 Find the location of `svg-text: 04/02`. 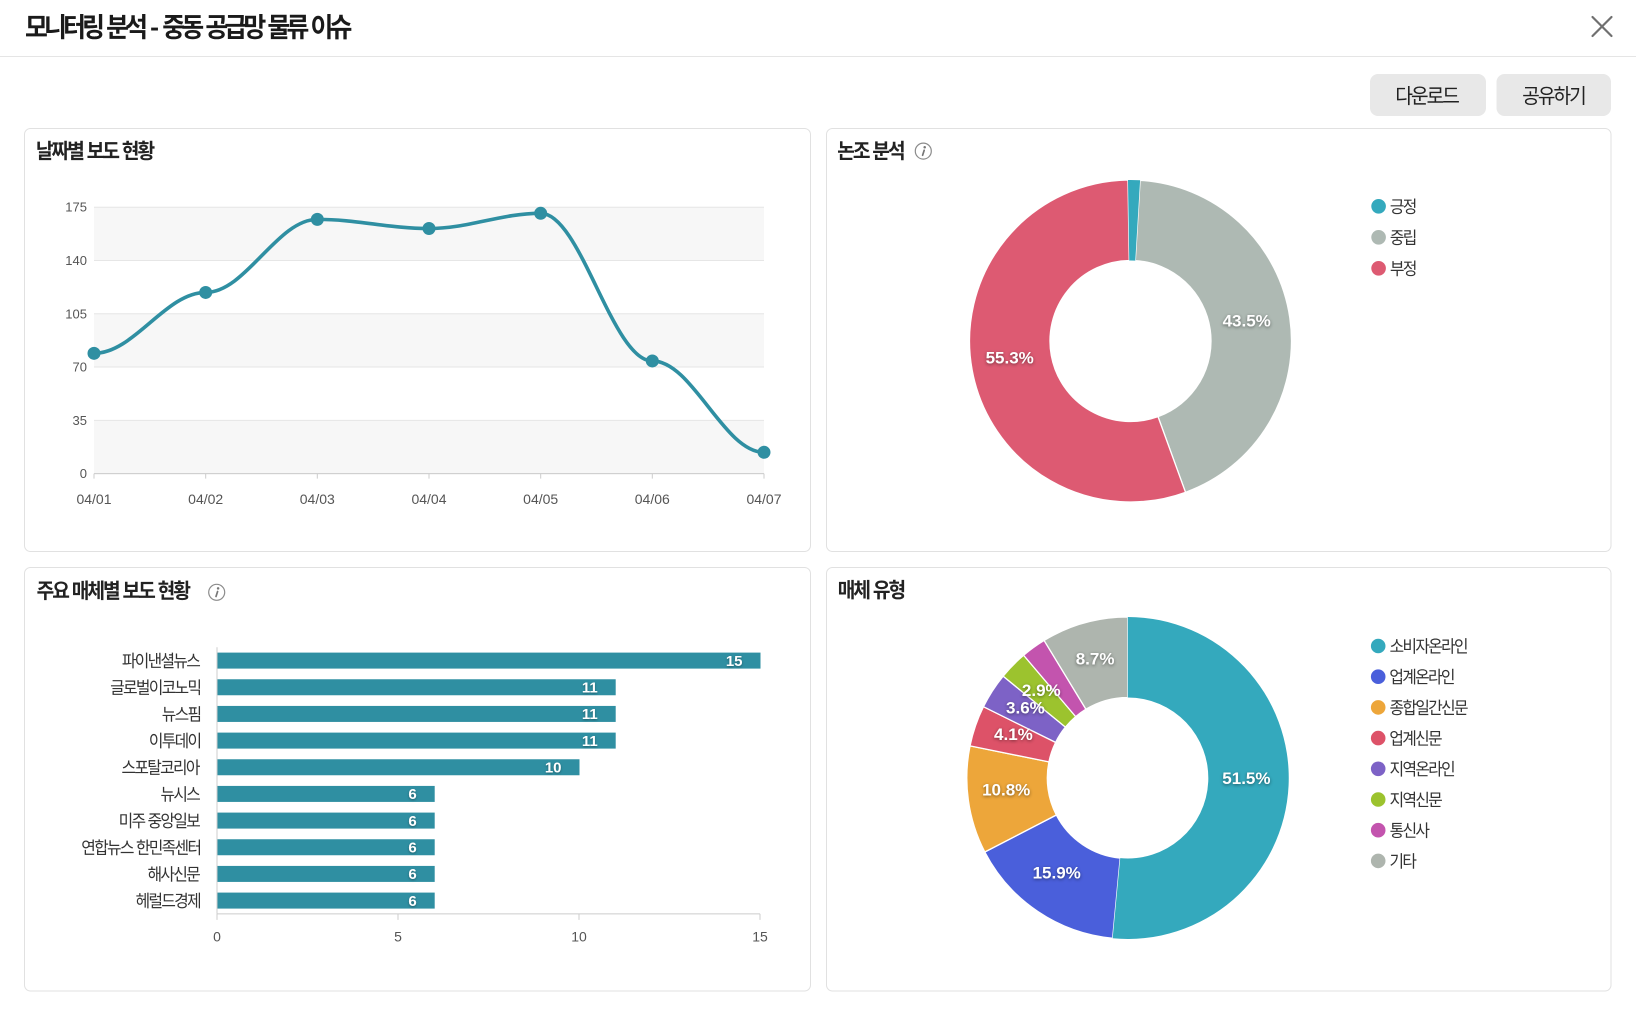

svg-text: 04/02 is located at coordinates (205, 499).